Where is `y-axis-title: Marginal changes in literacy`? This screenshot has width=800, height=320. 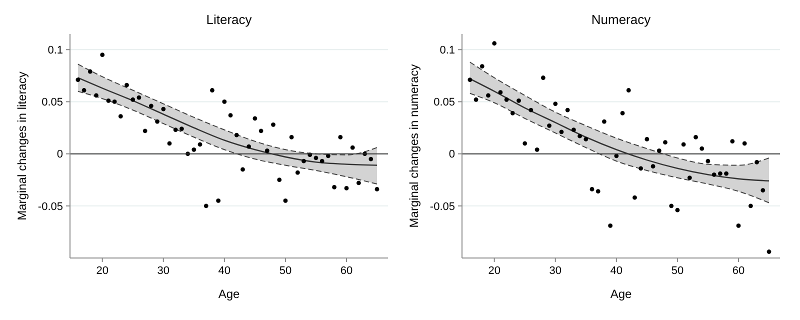
y-axis-title: Marginal changes in literacy is located at coordinates (22, 146).